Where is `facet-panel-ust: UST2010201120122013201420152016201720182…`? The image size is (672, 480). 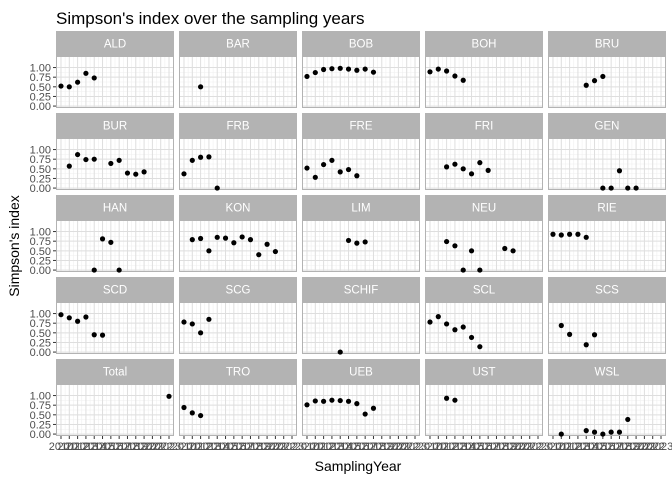 facet-panel-ust: UST2010201120122013201420152016201720182… is located at coordinates (484, 406).